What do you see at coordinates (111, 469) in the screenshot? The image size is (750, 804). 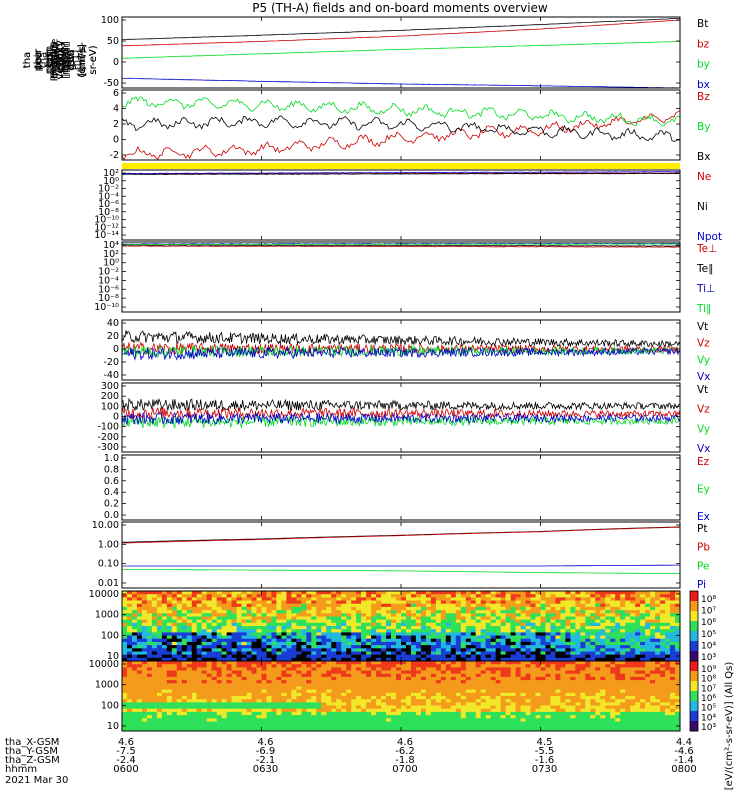 I see `y-tick-label: 0.8` at bounding box center [111, 469].